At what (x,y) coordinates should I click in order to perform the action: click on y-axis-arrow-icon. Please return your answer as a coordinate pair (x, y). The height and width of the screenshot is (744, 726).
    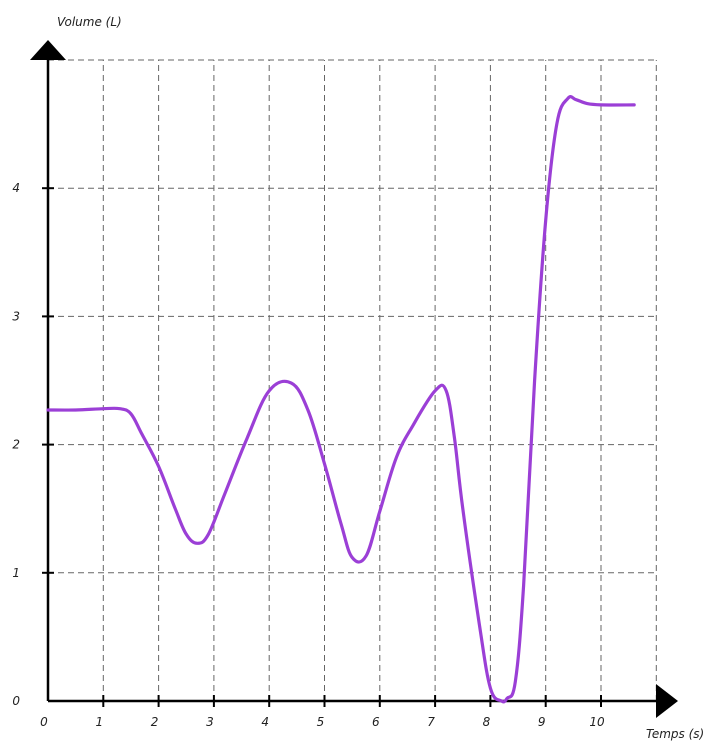
    Looking at the image, I should click on (48, 50).